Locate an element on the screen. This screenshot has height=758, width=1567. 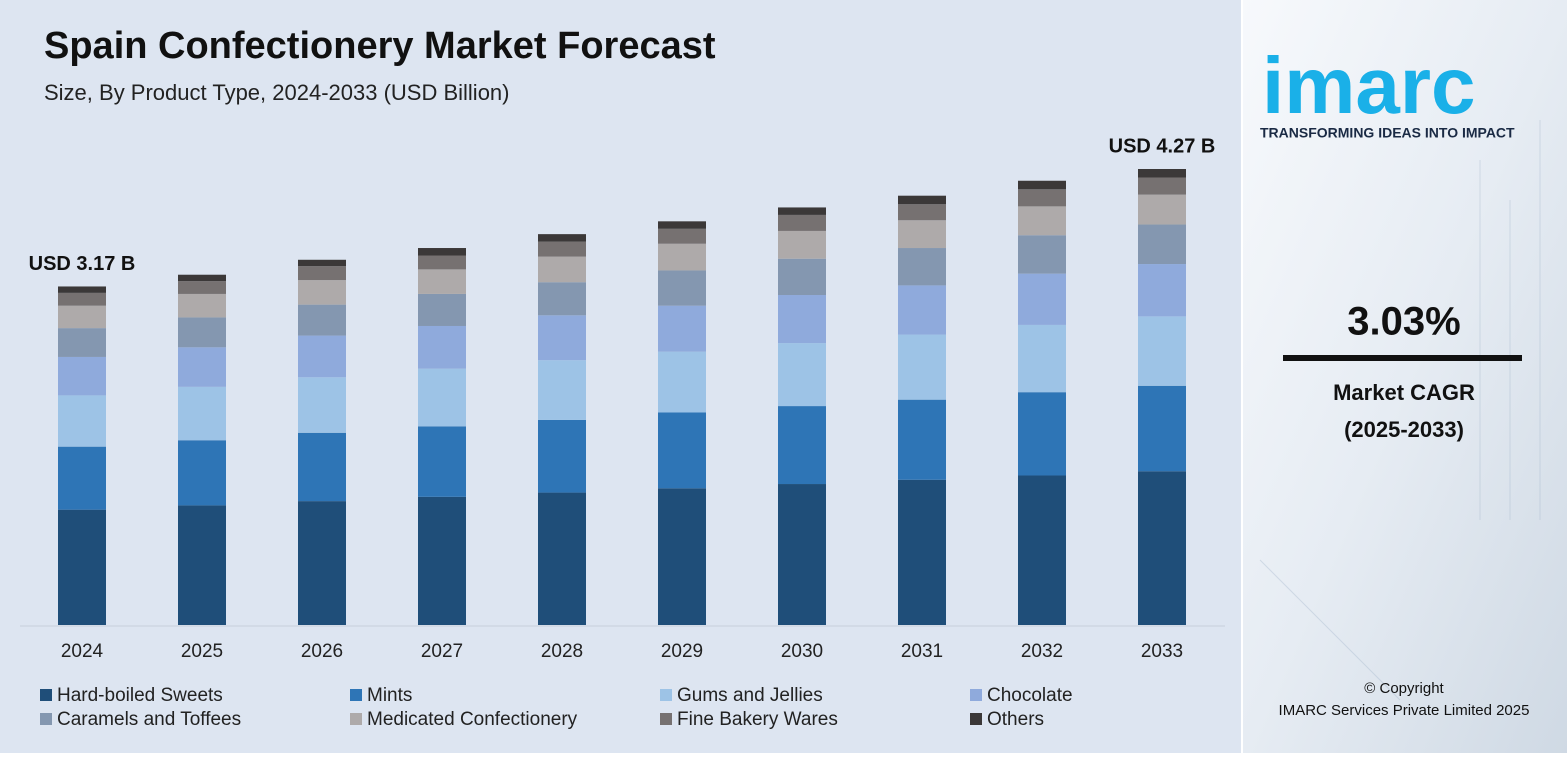
total-label: USD 3.17 B is located at coordinates (82, 264).